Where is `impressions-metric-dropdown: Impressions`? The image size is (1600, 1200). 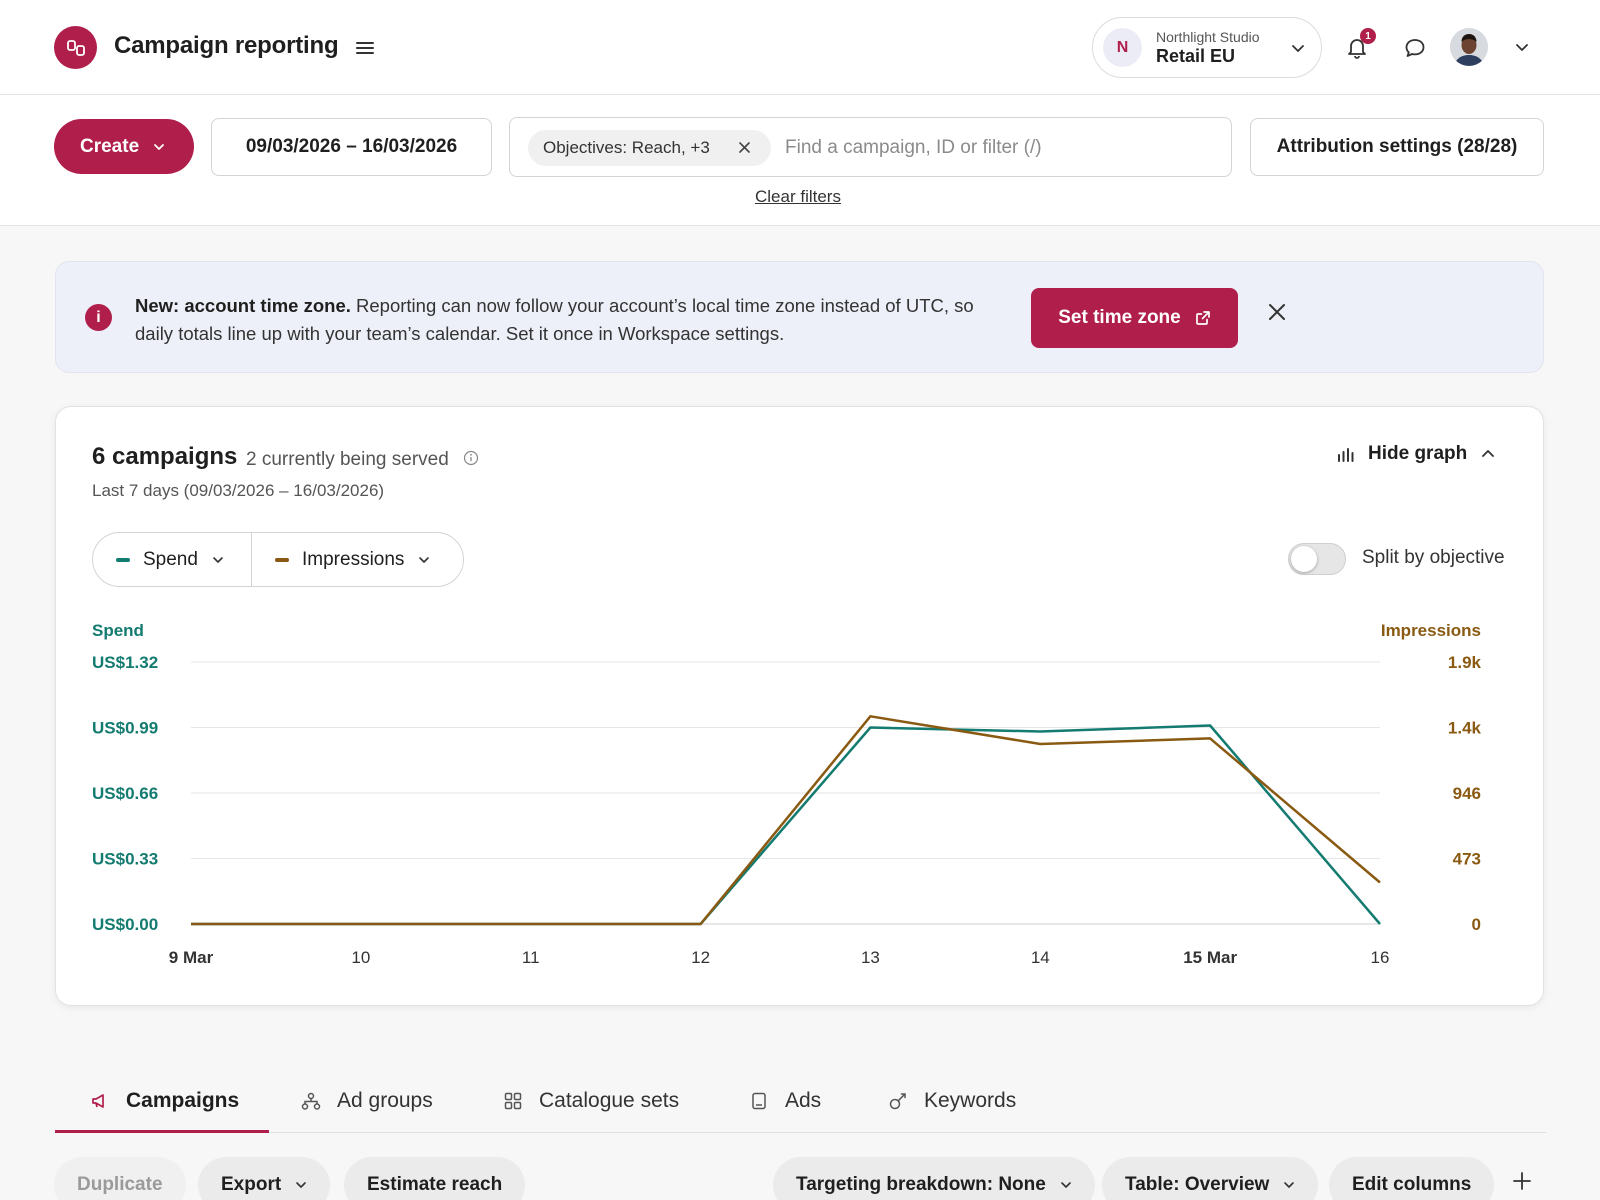 impressions-metric-dropdown: Impressions is located at coordinates (341, 559).